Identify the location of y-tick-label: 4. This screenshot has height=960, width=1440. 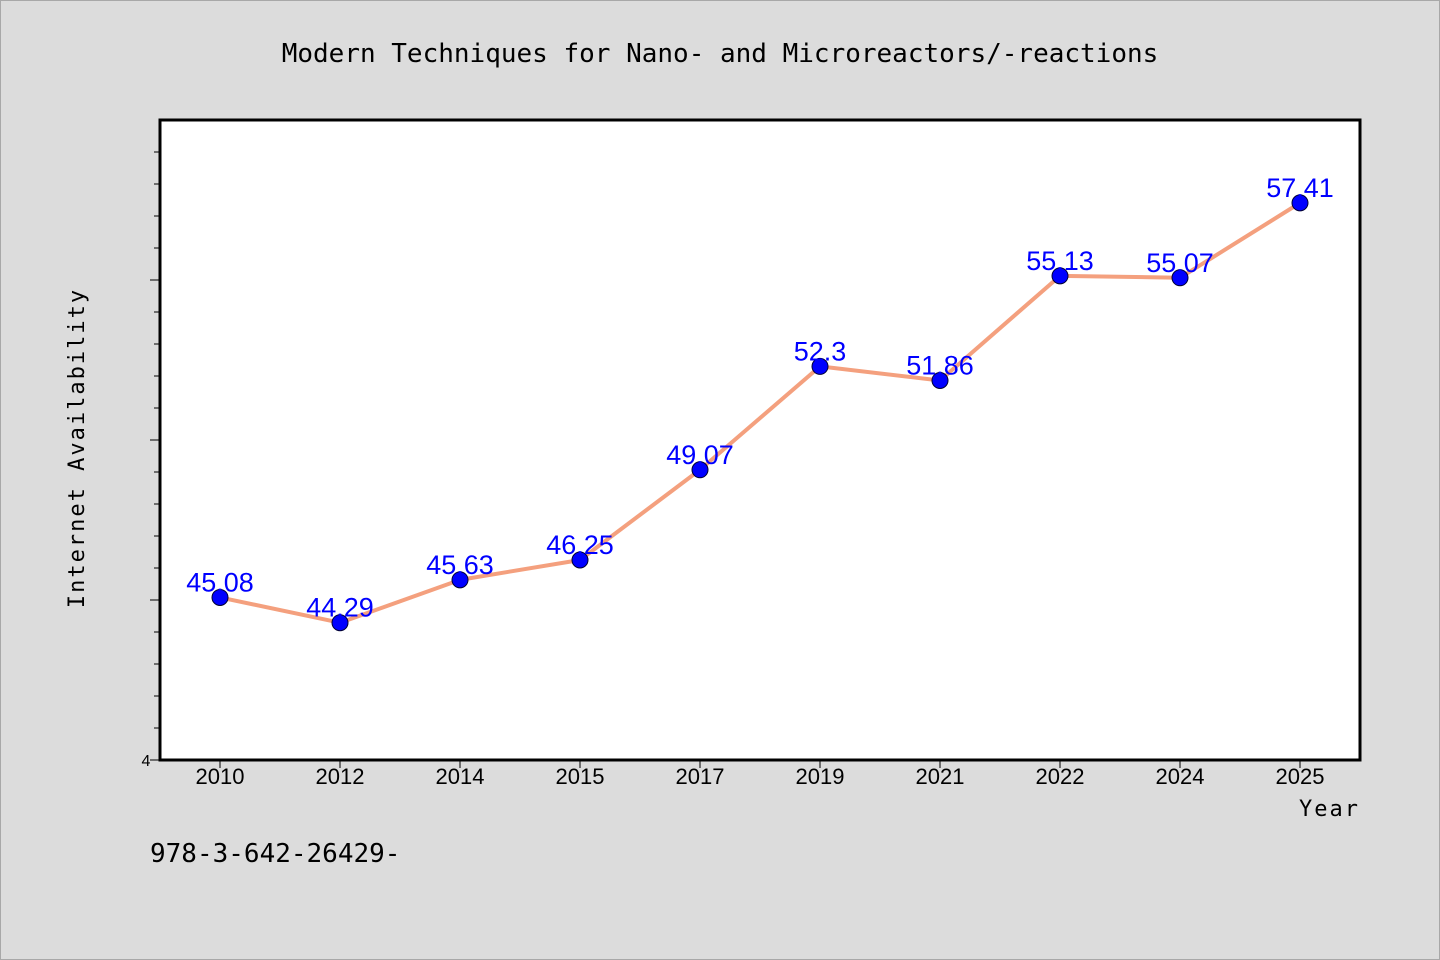
(146, 761).